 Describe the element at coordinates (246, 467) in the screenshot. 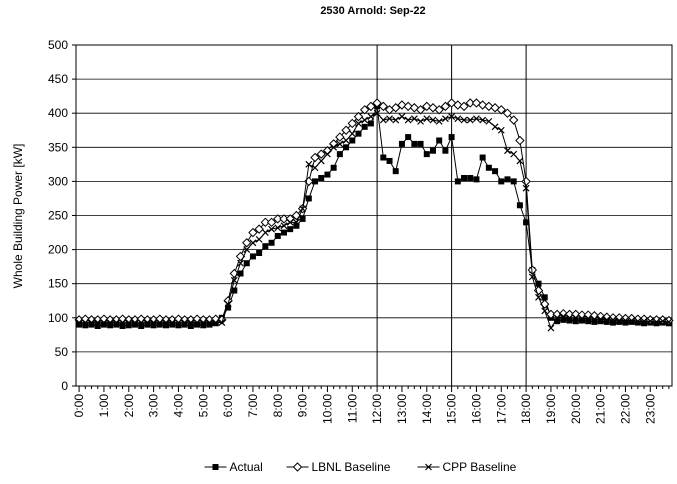

I see `legend-label: Actual` at that location.